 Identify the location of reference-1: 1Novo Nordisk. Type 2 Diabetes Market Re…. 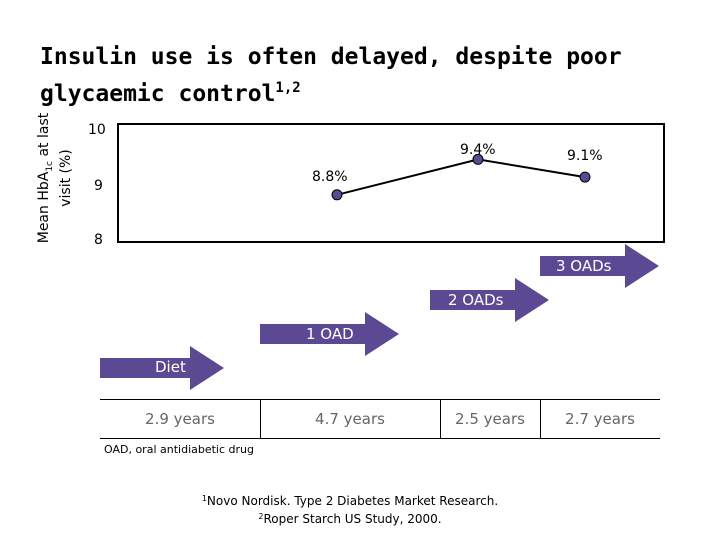
(350, 501).